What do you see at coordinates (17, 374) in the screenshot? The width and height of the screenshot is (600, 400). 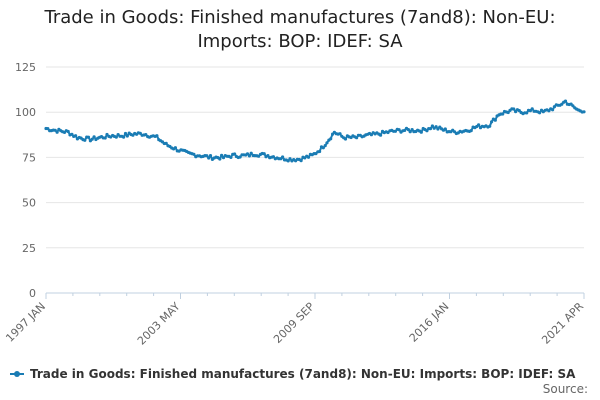 I see `legend-point-marker` at bounding box center [17, 374].